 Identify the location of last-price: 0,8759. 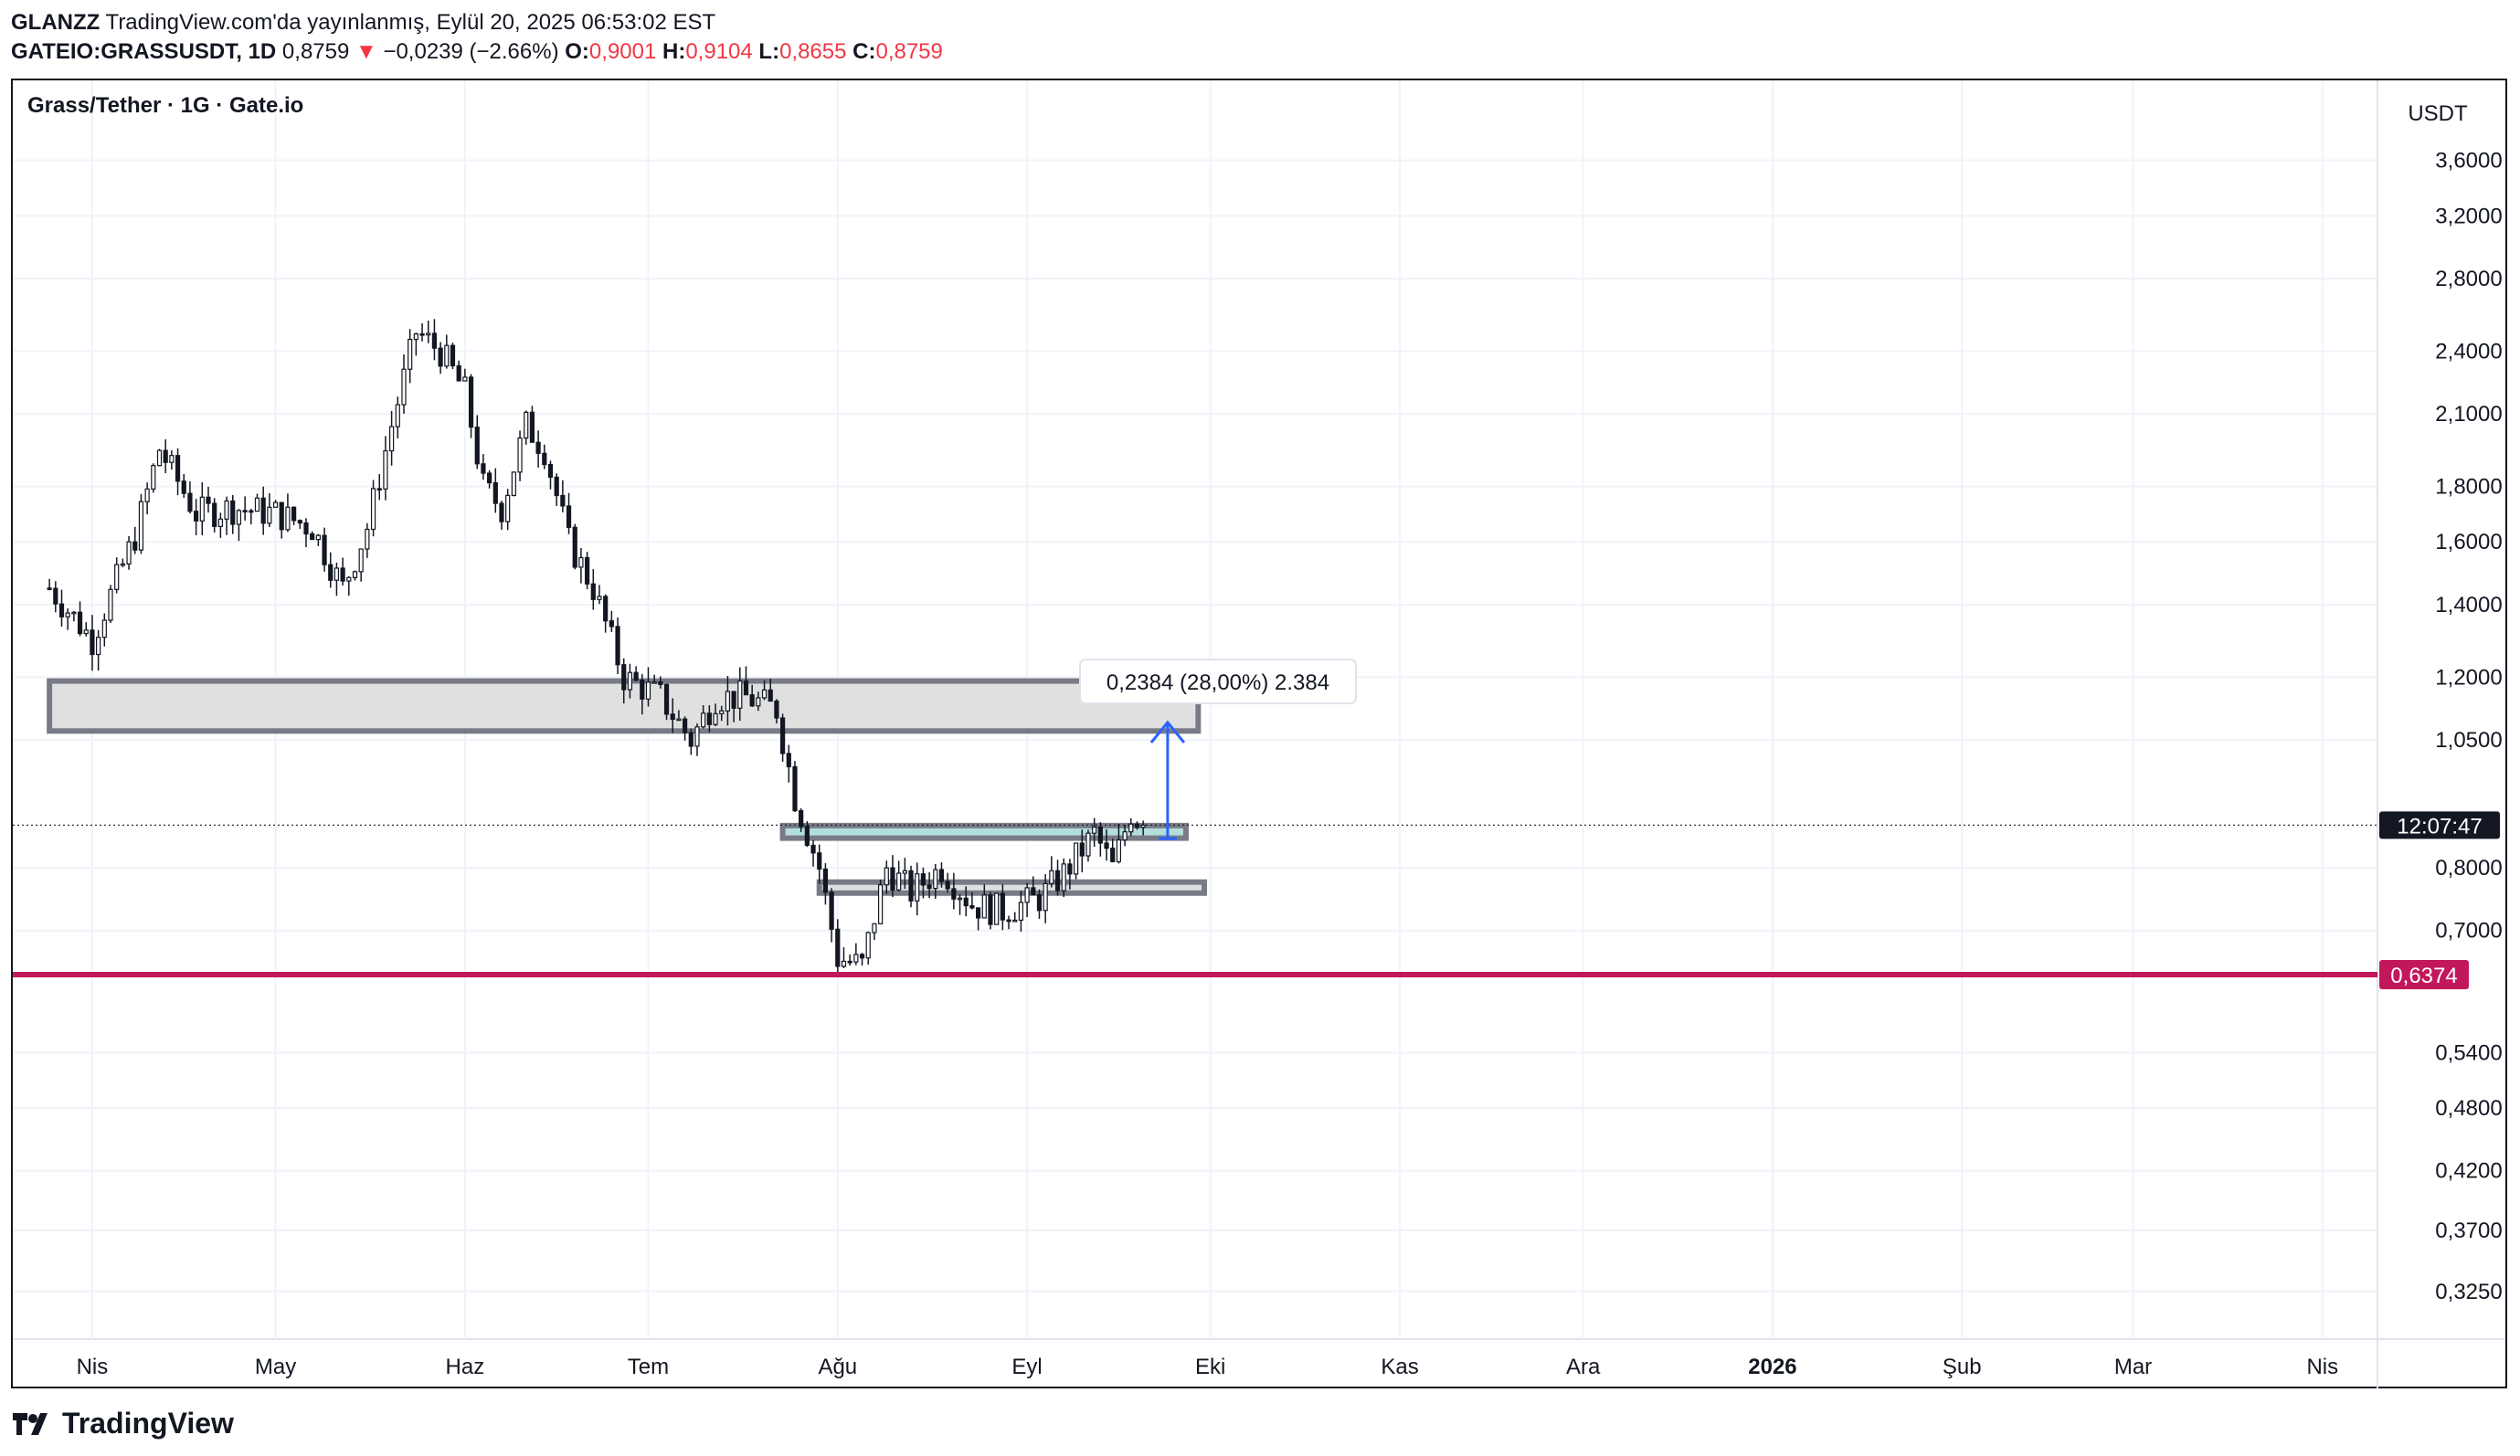
(316, 52).